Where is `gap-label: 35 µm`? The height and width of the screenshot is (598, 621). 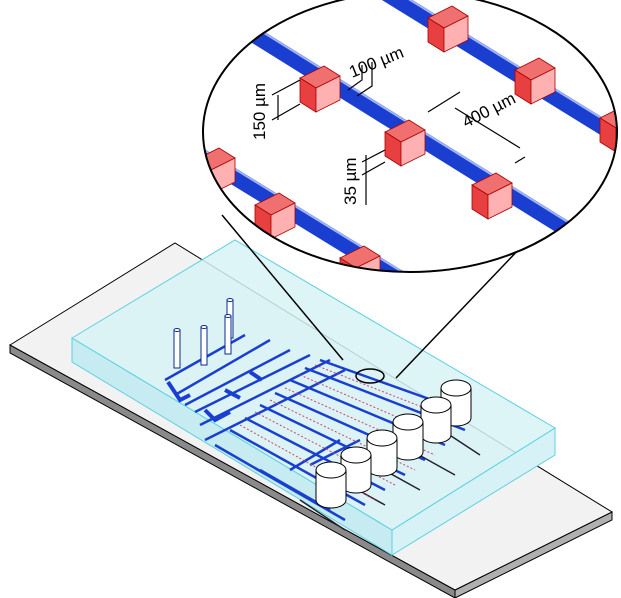 gap-label: 35 µm is located at coordinates (350, 181).